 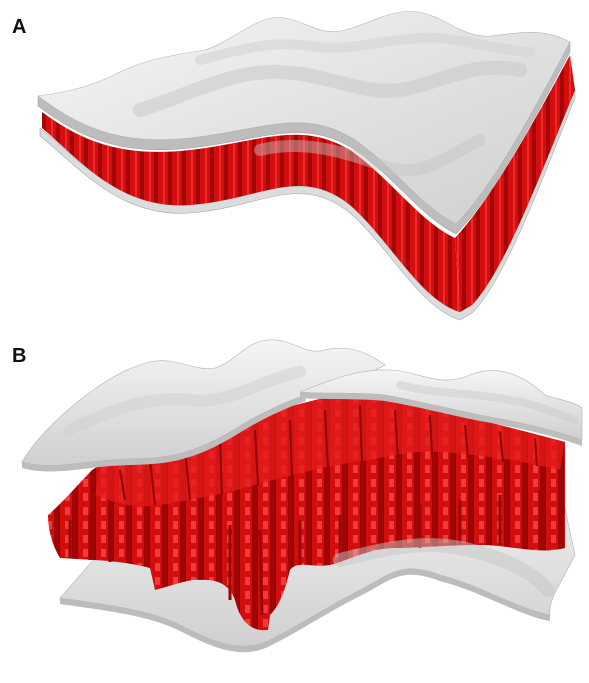 I want to click on panel-a-core-side, so click(x=515, y=183).